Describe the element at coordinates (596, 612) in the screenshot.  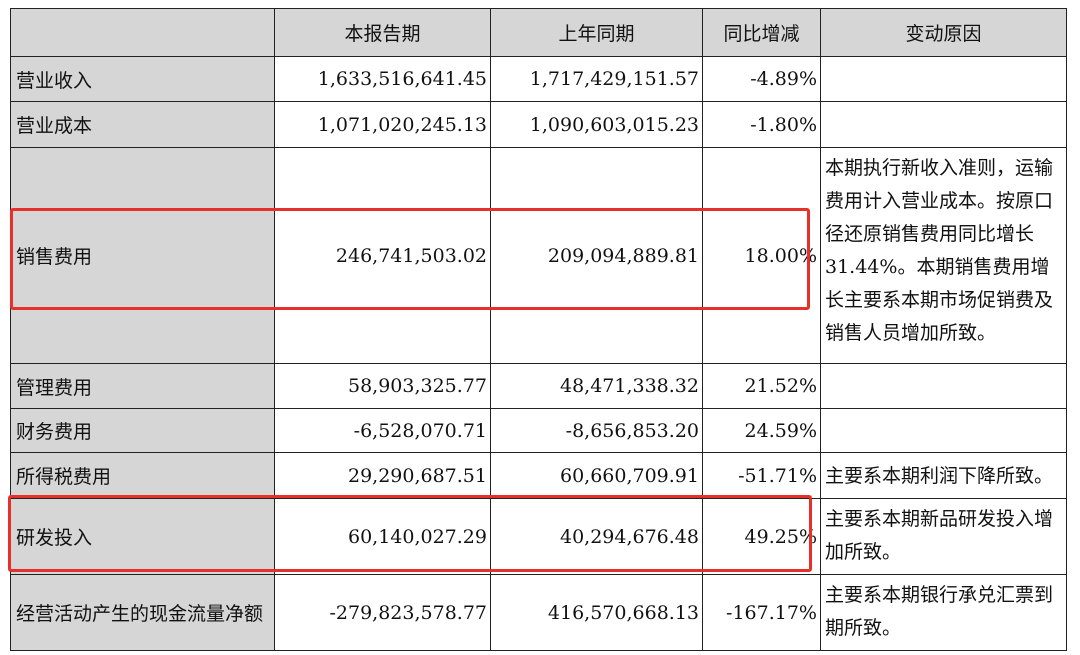
I see `previous-value: 416,570,668.13` at that location.